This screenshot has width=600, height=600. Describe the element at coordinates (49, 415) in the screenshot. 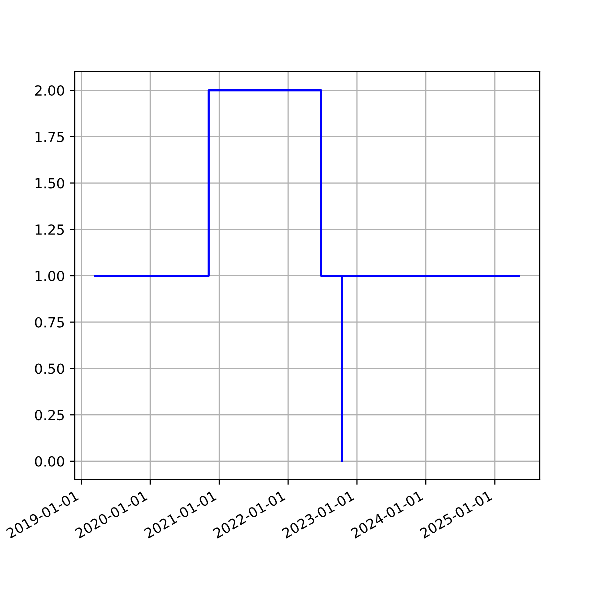

I see `y-tick-label: 0.25` at that location.